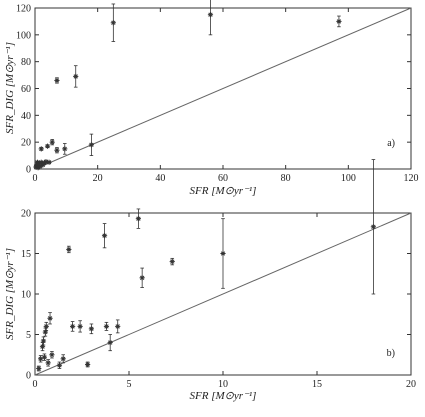 Image resolution: width=425 pixels, height=417 pixels. What do you see at coordinates (26, 254) in the screenshot?
I see `panel-bottom-y-tick-label: 15` at bounding box center [26, 254].